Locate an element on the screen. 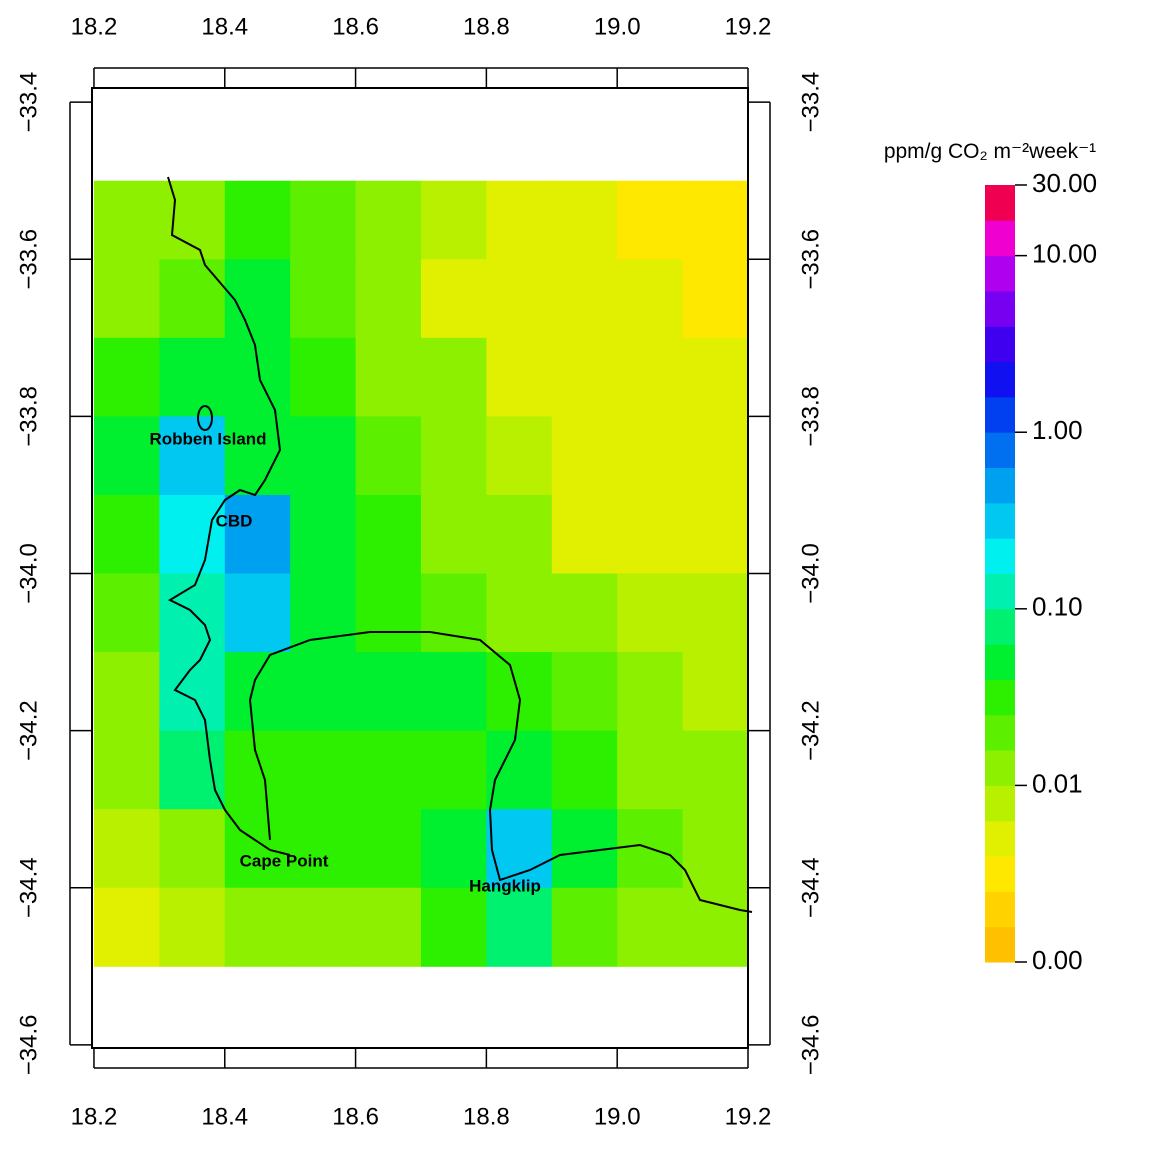 The height and width of the screenshot is (1149, 1153). y-tick-label: −34.6 is located at coordinates (810, 1044).